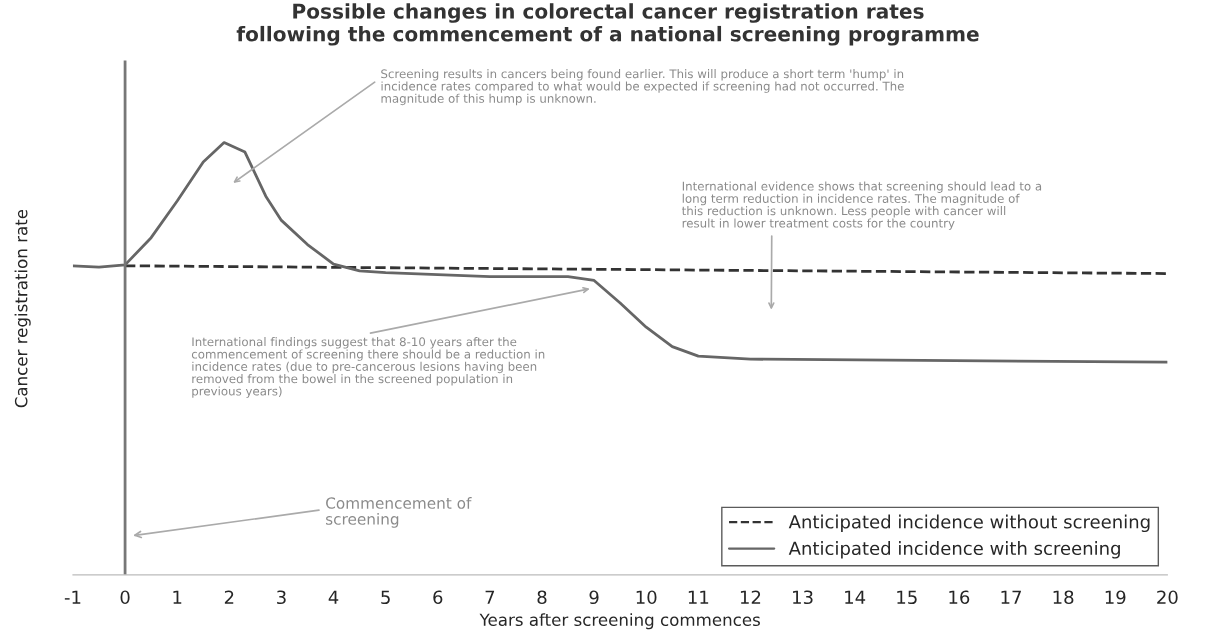  I want to click on annotation: International findings suggest that 8-10 years after the commencement of screening there should be a reduction in incidence rates (due to pre-cancerous lesions having been removed from the bowel in the screened population in previous years), so click(368, 367).